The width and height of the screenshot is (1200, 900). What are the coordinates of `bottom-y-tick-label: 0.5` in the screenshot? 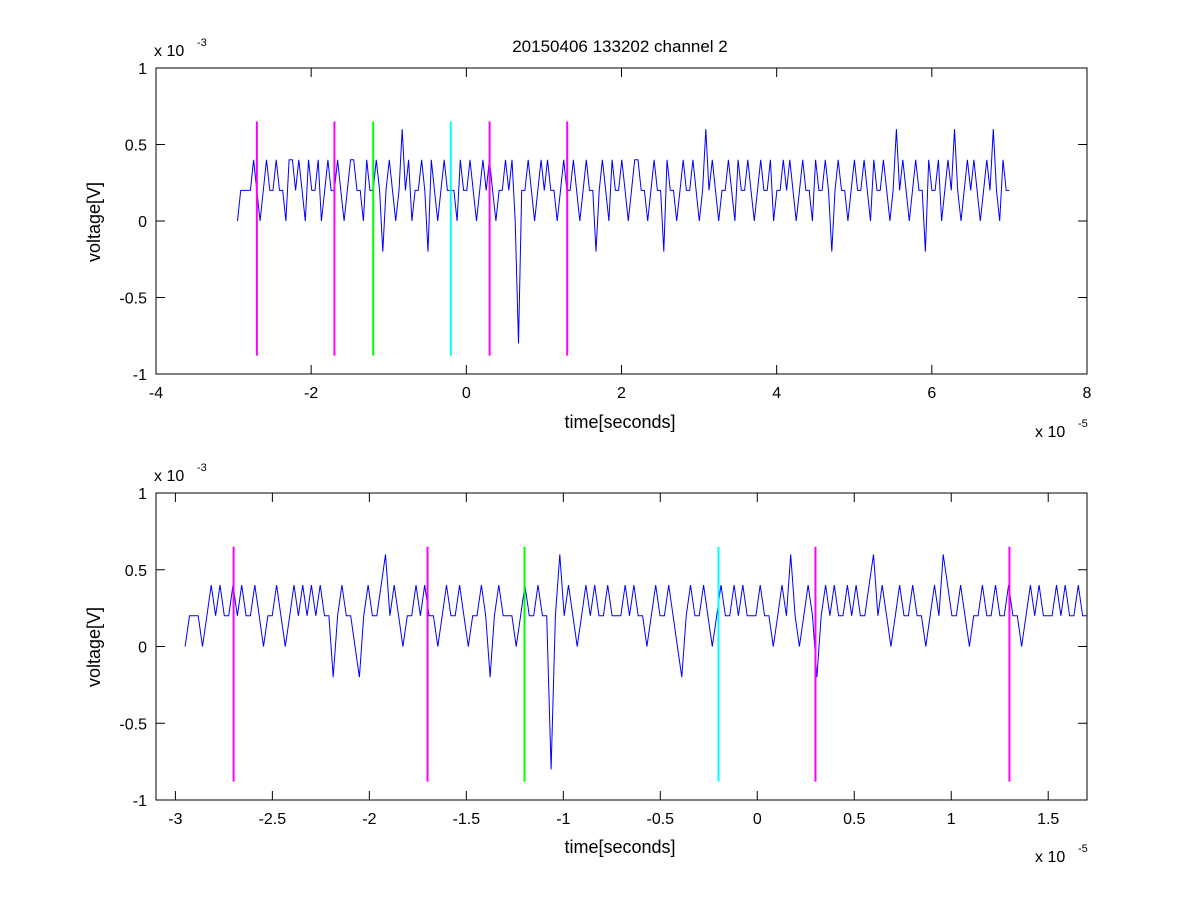 It's located at (136, 571).